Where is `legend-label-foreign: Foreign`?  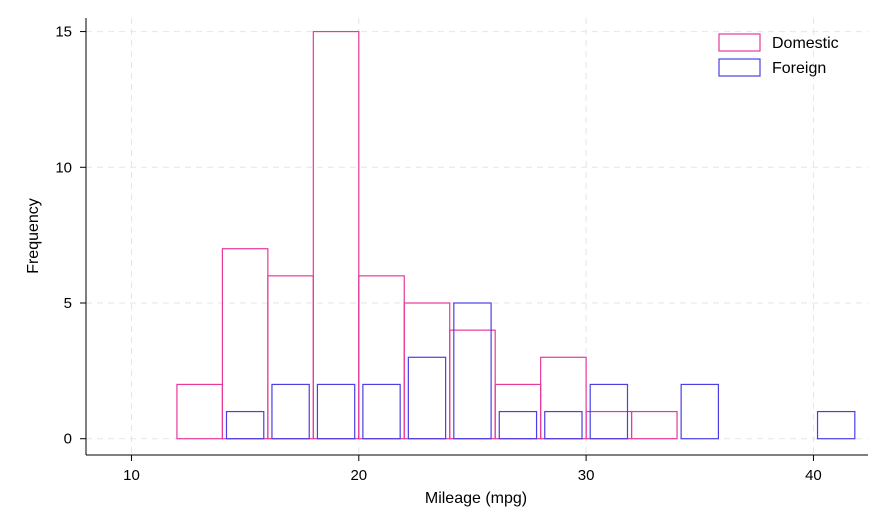 legend-label-foreign: Foreign is located at coordinates (799, 68).